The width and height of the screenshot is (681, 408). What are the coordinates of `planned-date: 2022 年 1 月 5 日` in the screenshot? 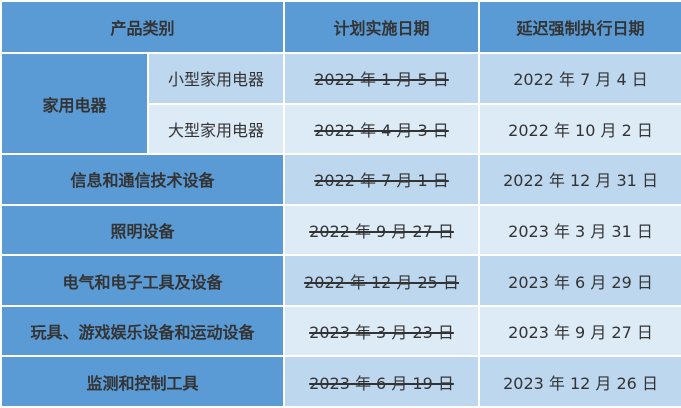 It's located at (382, 78).